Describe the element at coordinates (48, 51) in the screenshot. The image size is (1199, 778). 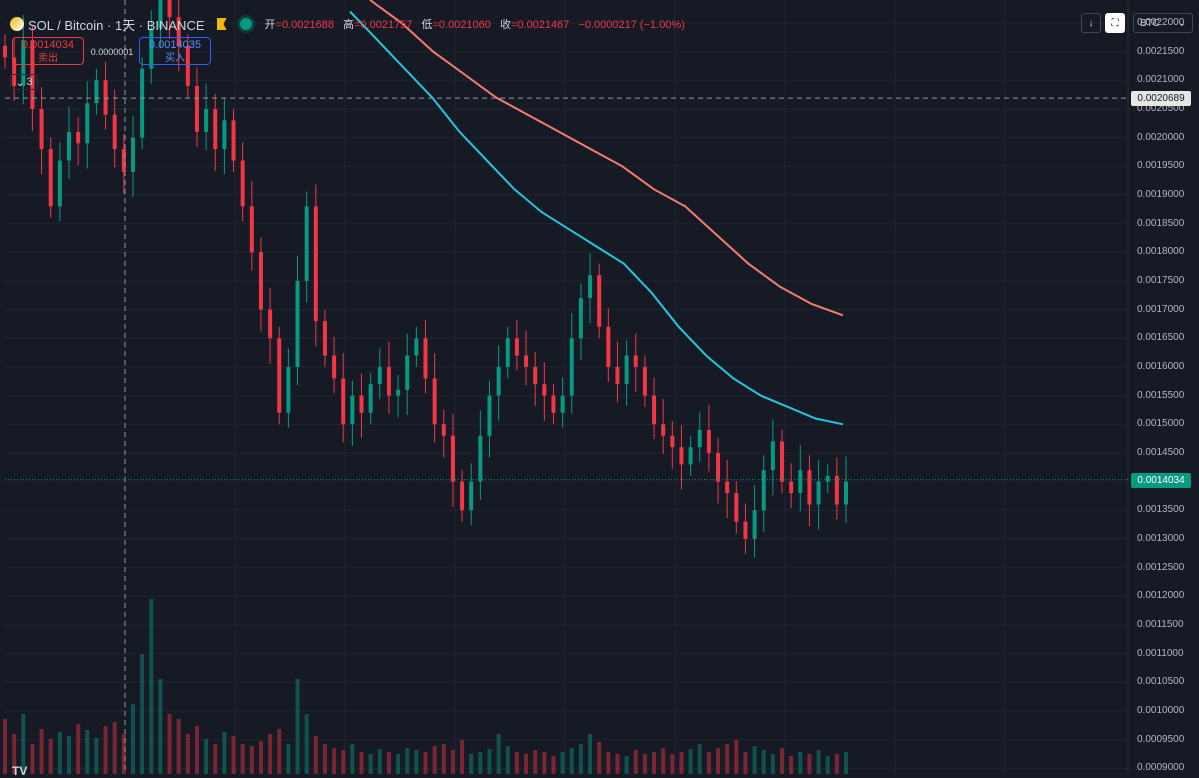
I see `sell-button: 0.0014034 卖出` at that location.